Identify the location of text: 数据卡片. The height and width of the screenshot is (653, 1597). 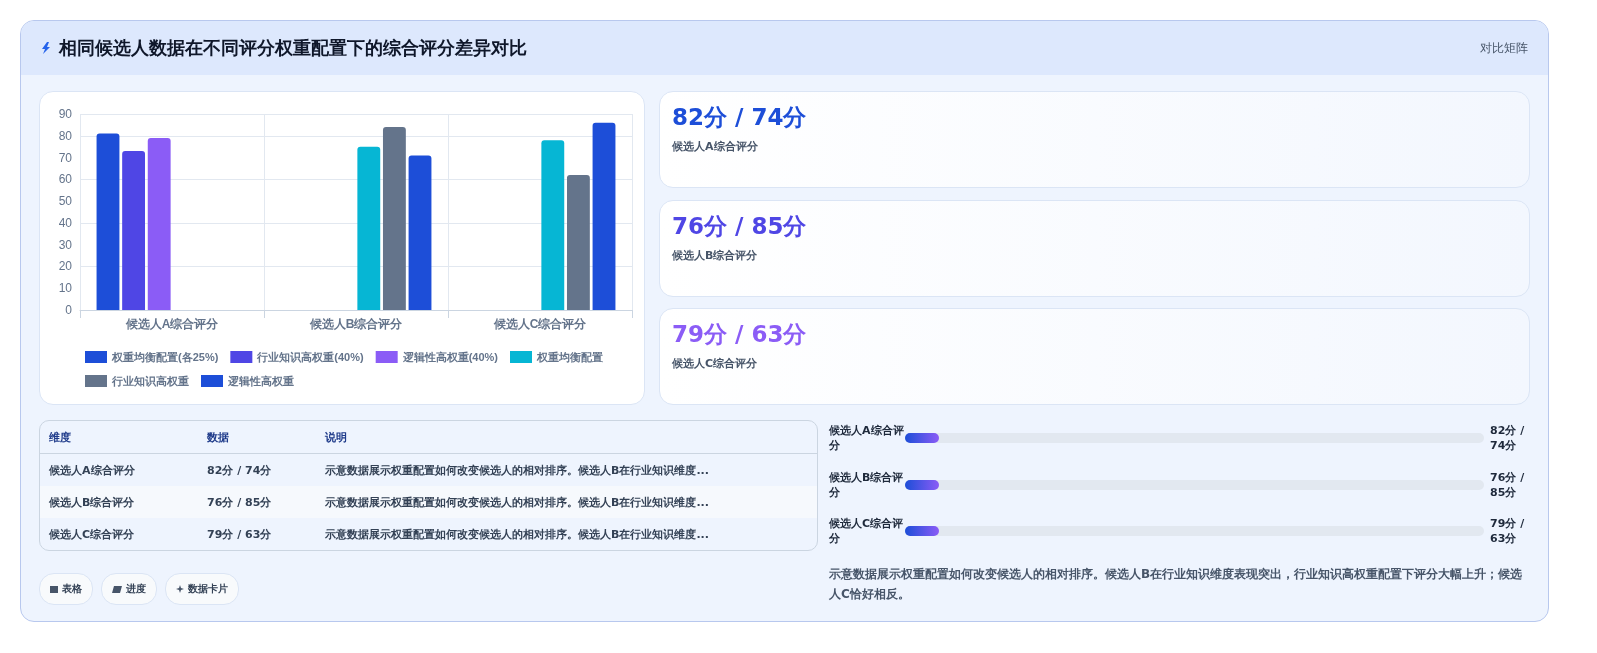
(208, 589).